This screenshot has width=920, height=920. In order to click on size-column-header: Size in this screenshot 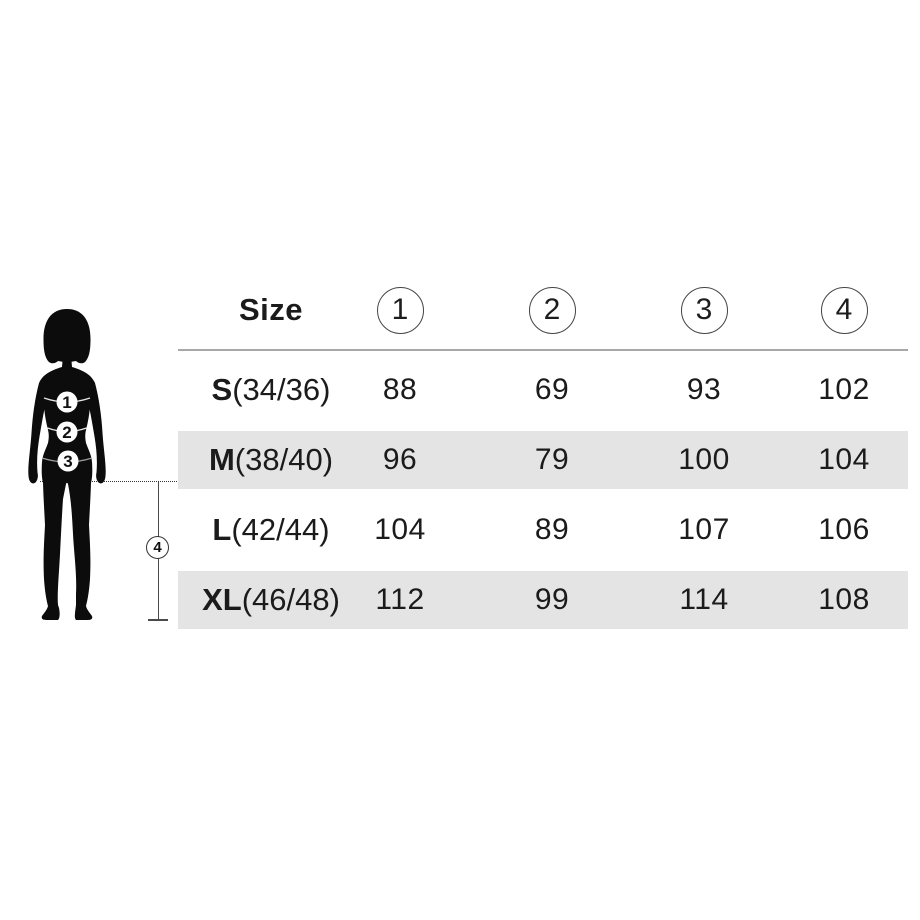, I will do `click(271, 309)`.